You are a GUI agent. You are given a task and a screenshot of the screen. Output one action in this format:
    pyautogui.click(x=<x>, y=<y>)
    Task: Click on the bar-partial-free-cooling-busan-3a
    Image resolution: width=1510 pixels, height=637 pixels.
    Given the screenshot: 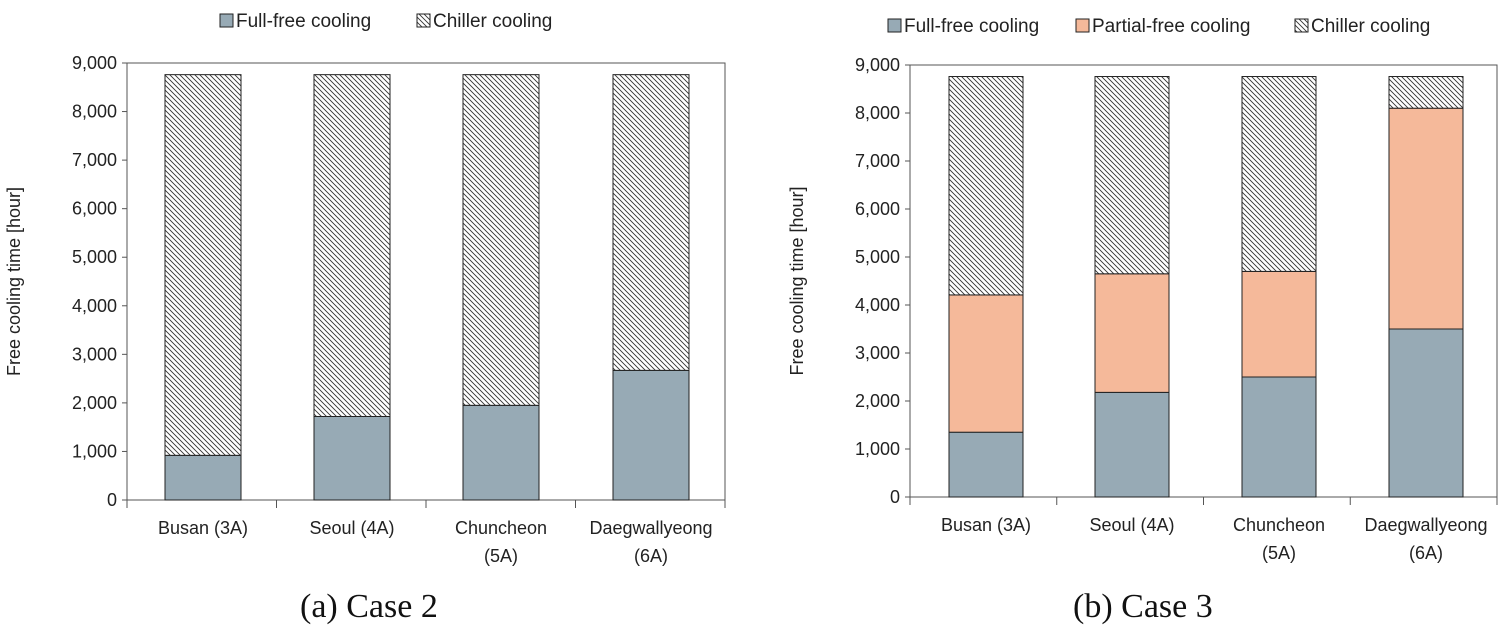 What is the action you would take?
    pyautogui.click(x=986, y=363)
    